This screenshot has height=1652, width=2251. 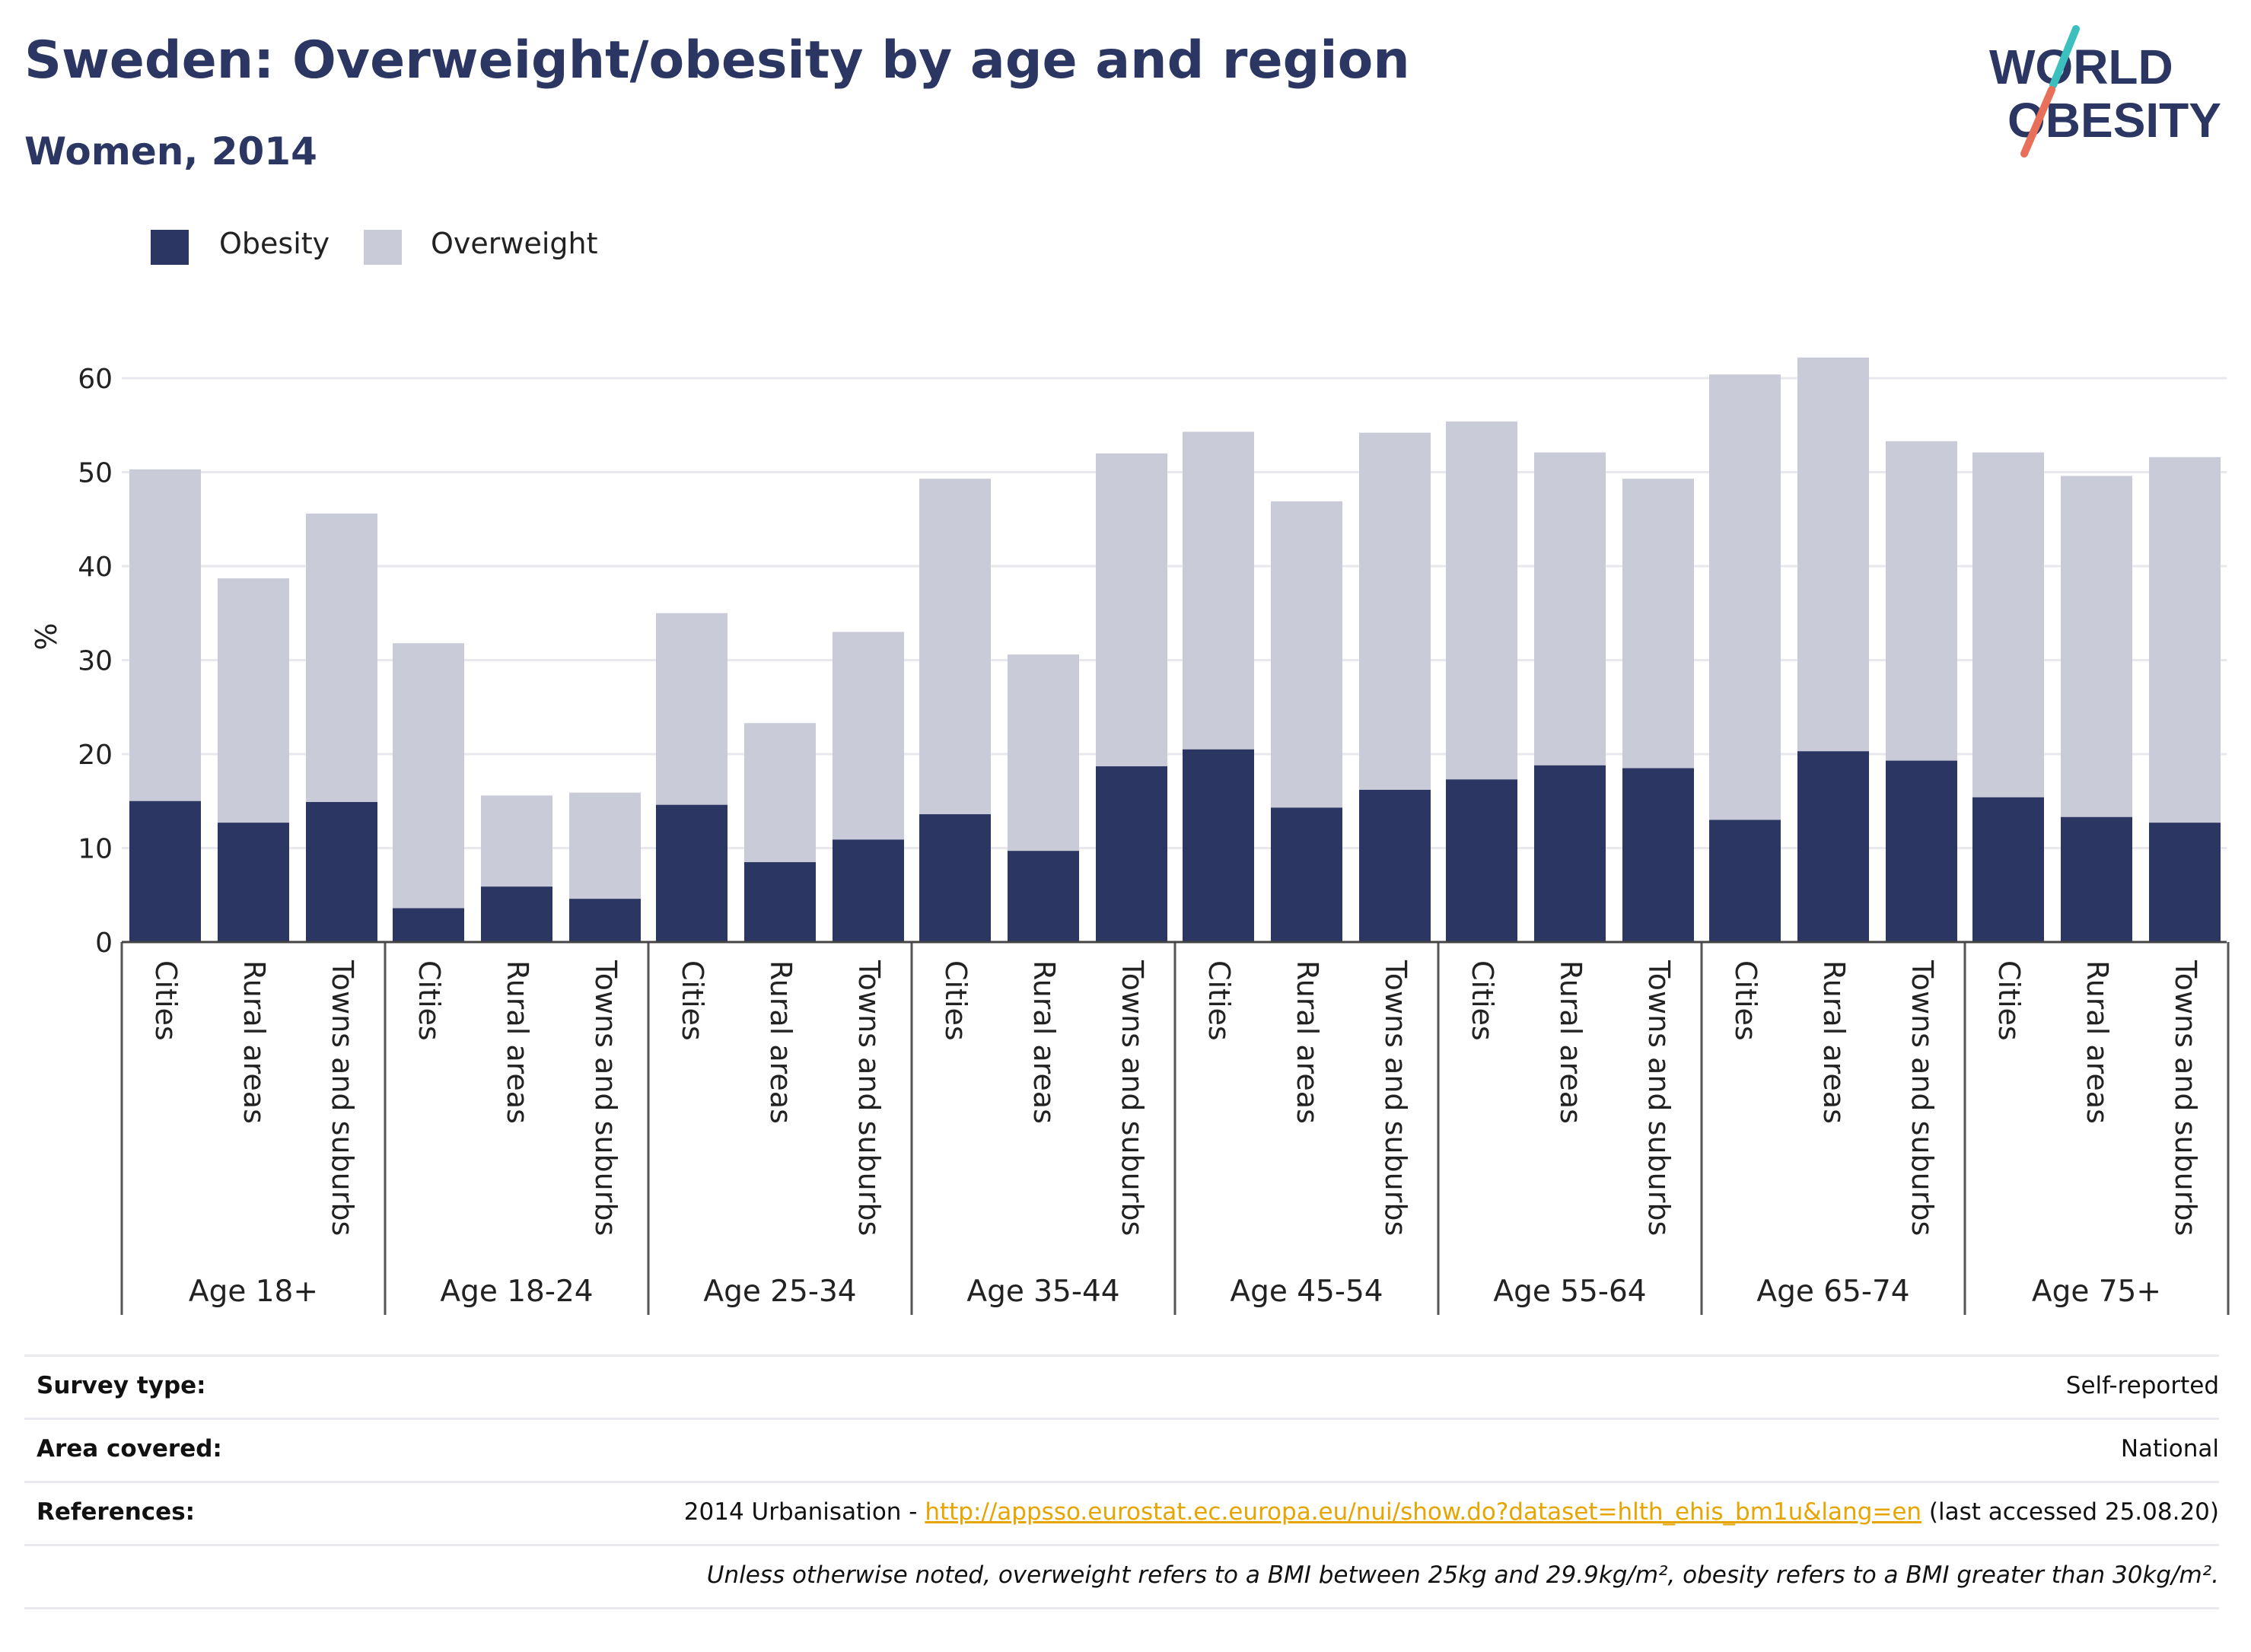 What do you see at coordinates (2142, 1385) in the screenshot?
I see `survey-type-value: Self-reported` at bounding box center [2142, 1385].